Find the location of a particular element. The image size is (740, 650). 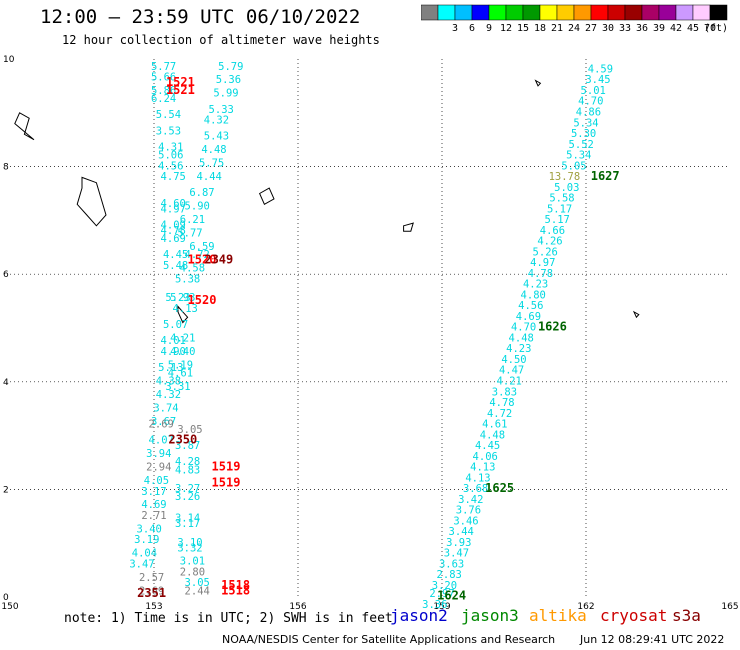

wave-height-value: 4.01 is located at coordinates (173, 341).